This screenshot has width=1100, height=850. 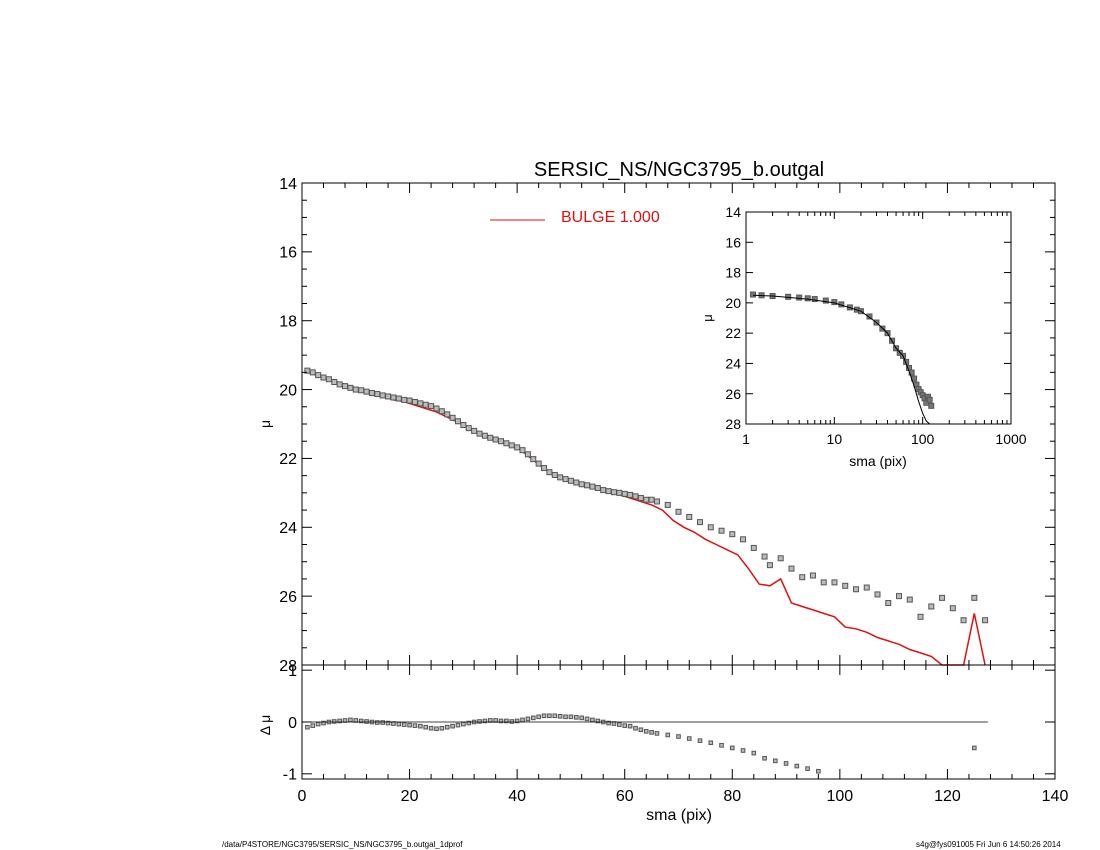 I want to click on residual-plot-ticks: 0 20 40 60 80 100 120 140-101, so click(x=676, y=734).